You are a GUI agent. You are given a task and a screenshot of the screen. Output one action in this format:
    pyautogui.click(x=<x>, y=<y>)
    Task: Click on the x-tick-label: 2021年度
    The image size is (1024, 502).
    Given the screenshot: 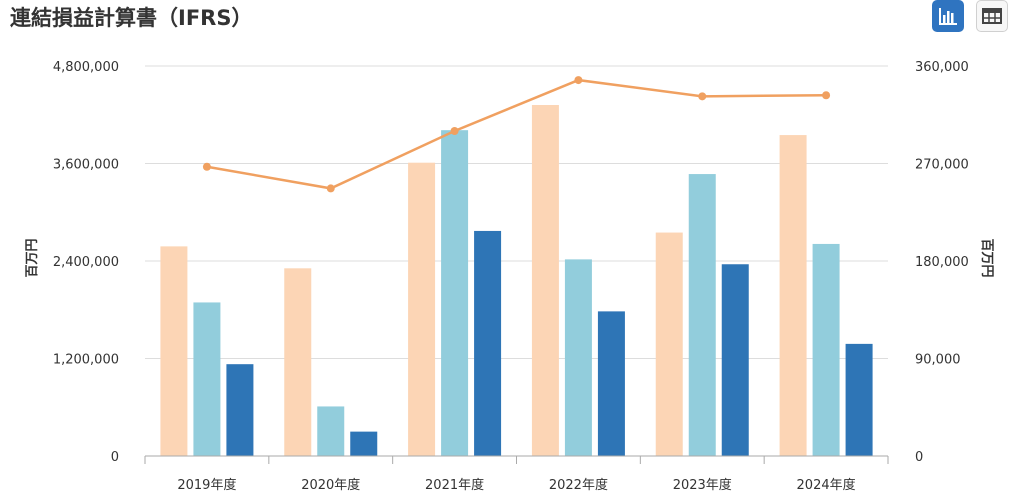 What is the action you would take?
    pyautogui.click(x=454, y=485)
    